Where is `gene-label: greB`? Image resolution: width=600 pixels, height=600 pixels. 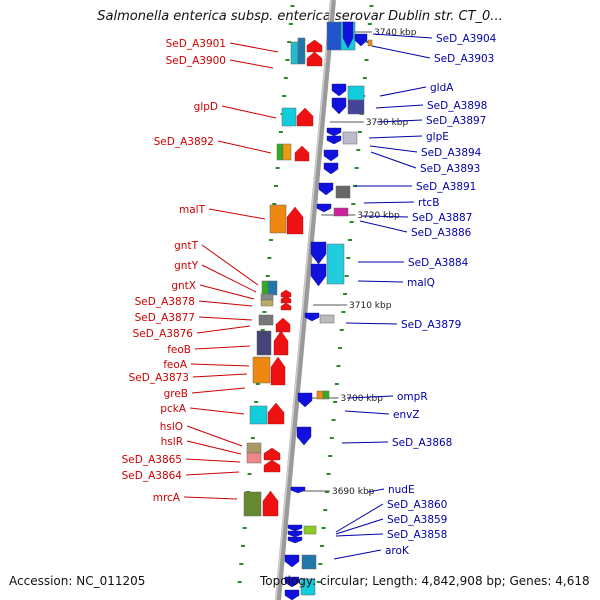 gene-label: greB is located at coordinates (176, 394).